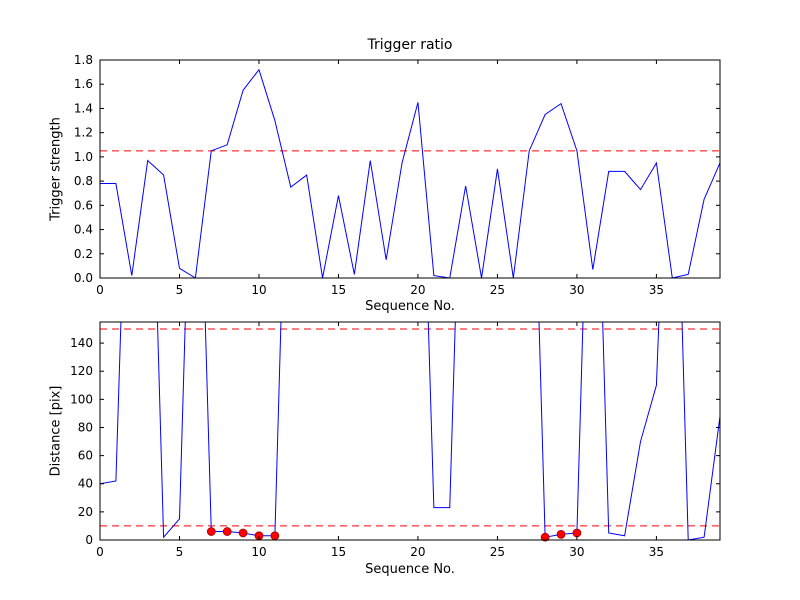  What do you see at coordinates (83, 60) in the screenshot?
I see `y-tick-label: 1.8` at bounding box center [83, 60].